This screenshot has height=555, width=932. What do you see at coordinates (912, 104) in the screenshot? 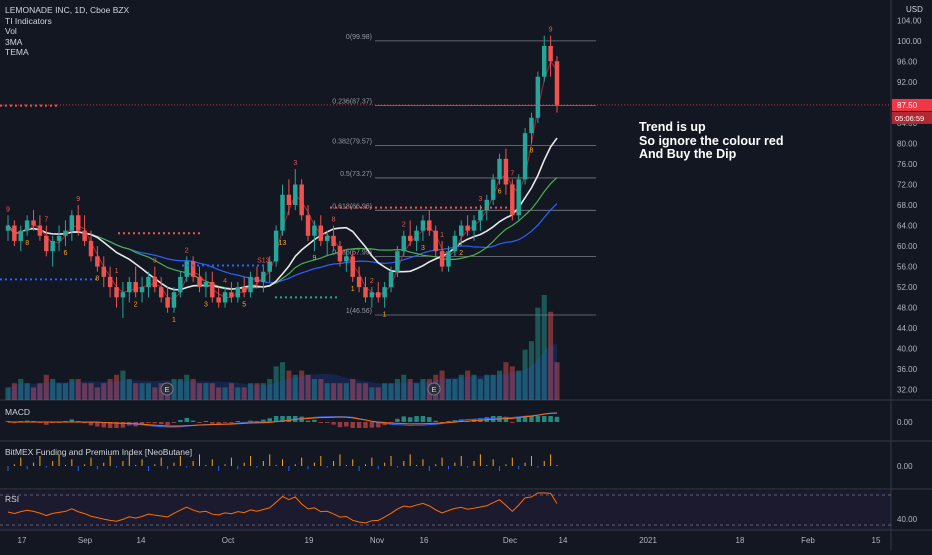
I see `last-price-tag` at bounding box center [912, 104].